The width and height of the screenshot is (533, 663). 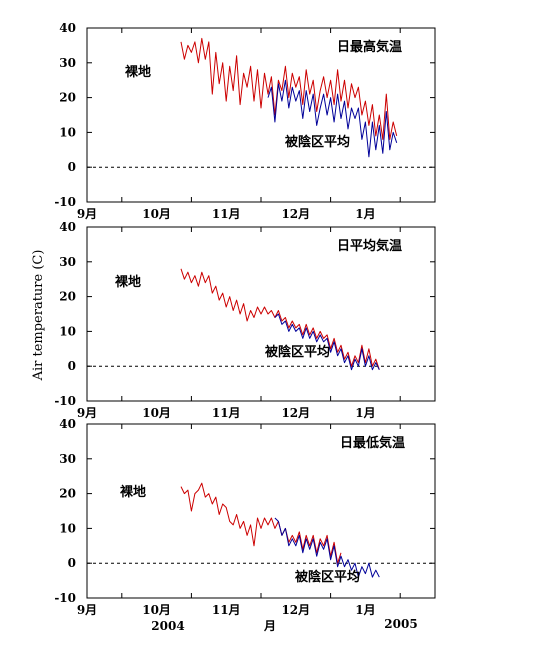 I want to click on panel-title: 日最低気温, so click(x=372, y=443).